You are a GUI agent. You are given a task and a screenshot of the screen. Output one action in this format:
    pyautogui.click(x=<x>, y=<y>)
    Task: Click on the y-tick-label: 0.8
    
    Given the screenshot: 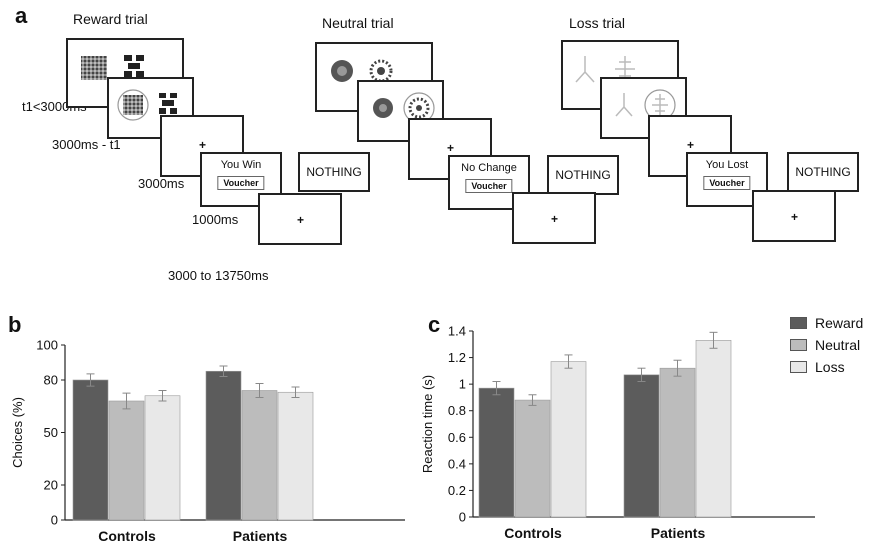 What is the action you would take?
    pyautogui.click(x=457, y=410)
    